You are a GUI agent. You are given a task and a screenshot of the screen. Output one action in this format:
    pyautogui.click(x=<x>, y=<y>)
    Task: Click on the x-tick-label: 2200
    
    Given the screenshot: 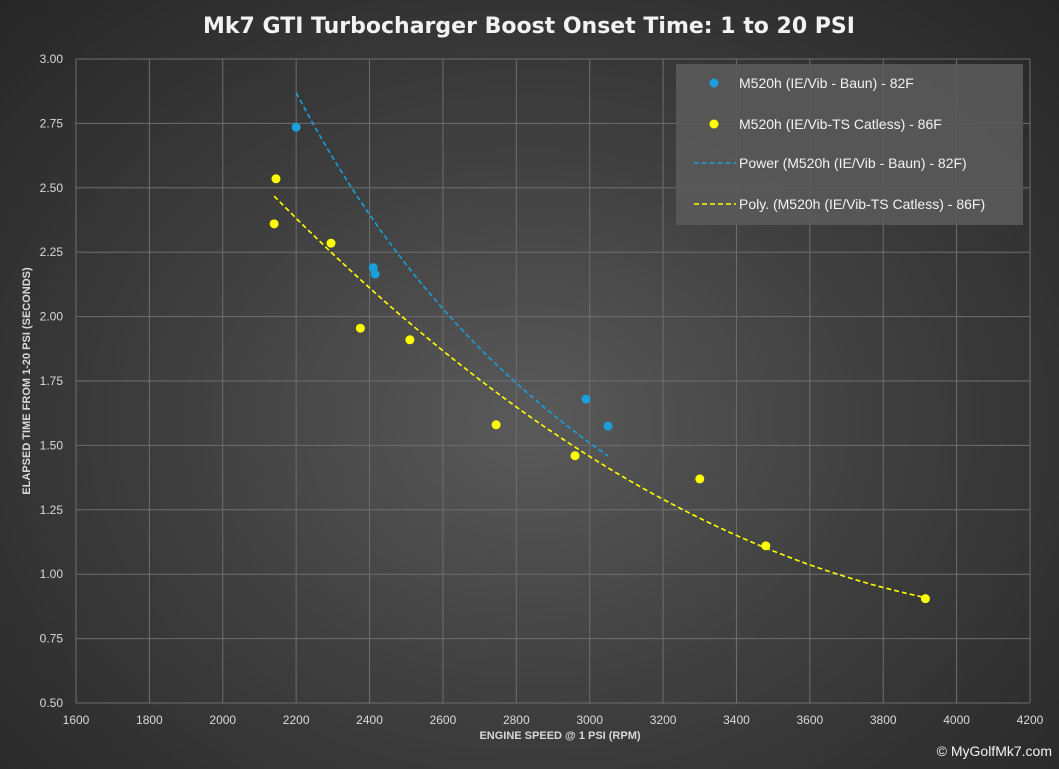 What is the action you would take?
    pyautogui.click(x=296, y=720)
    